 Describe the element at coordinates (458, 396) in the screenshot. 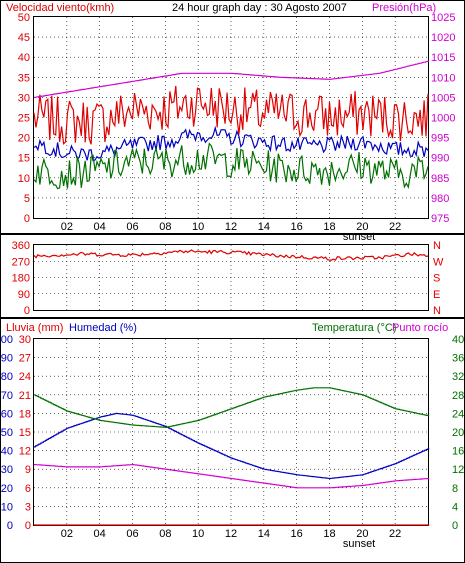

I see `temp-y-tick-28: 28` at that location.